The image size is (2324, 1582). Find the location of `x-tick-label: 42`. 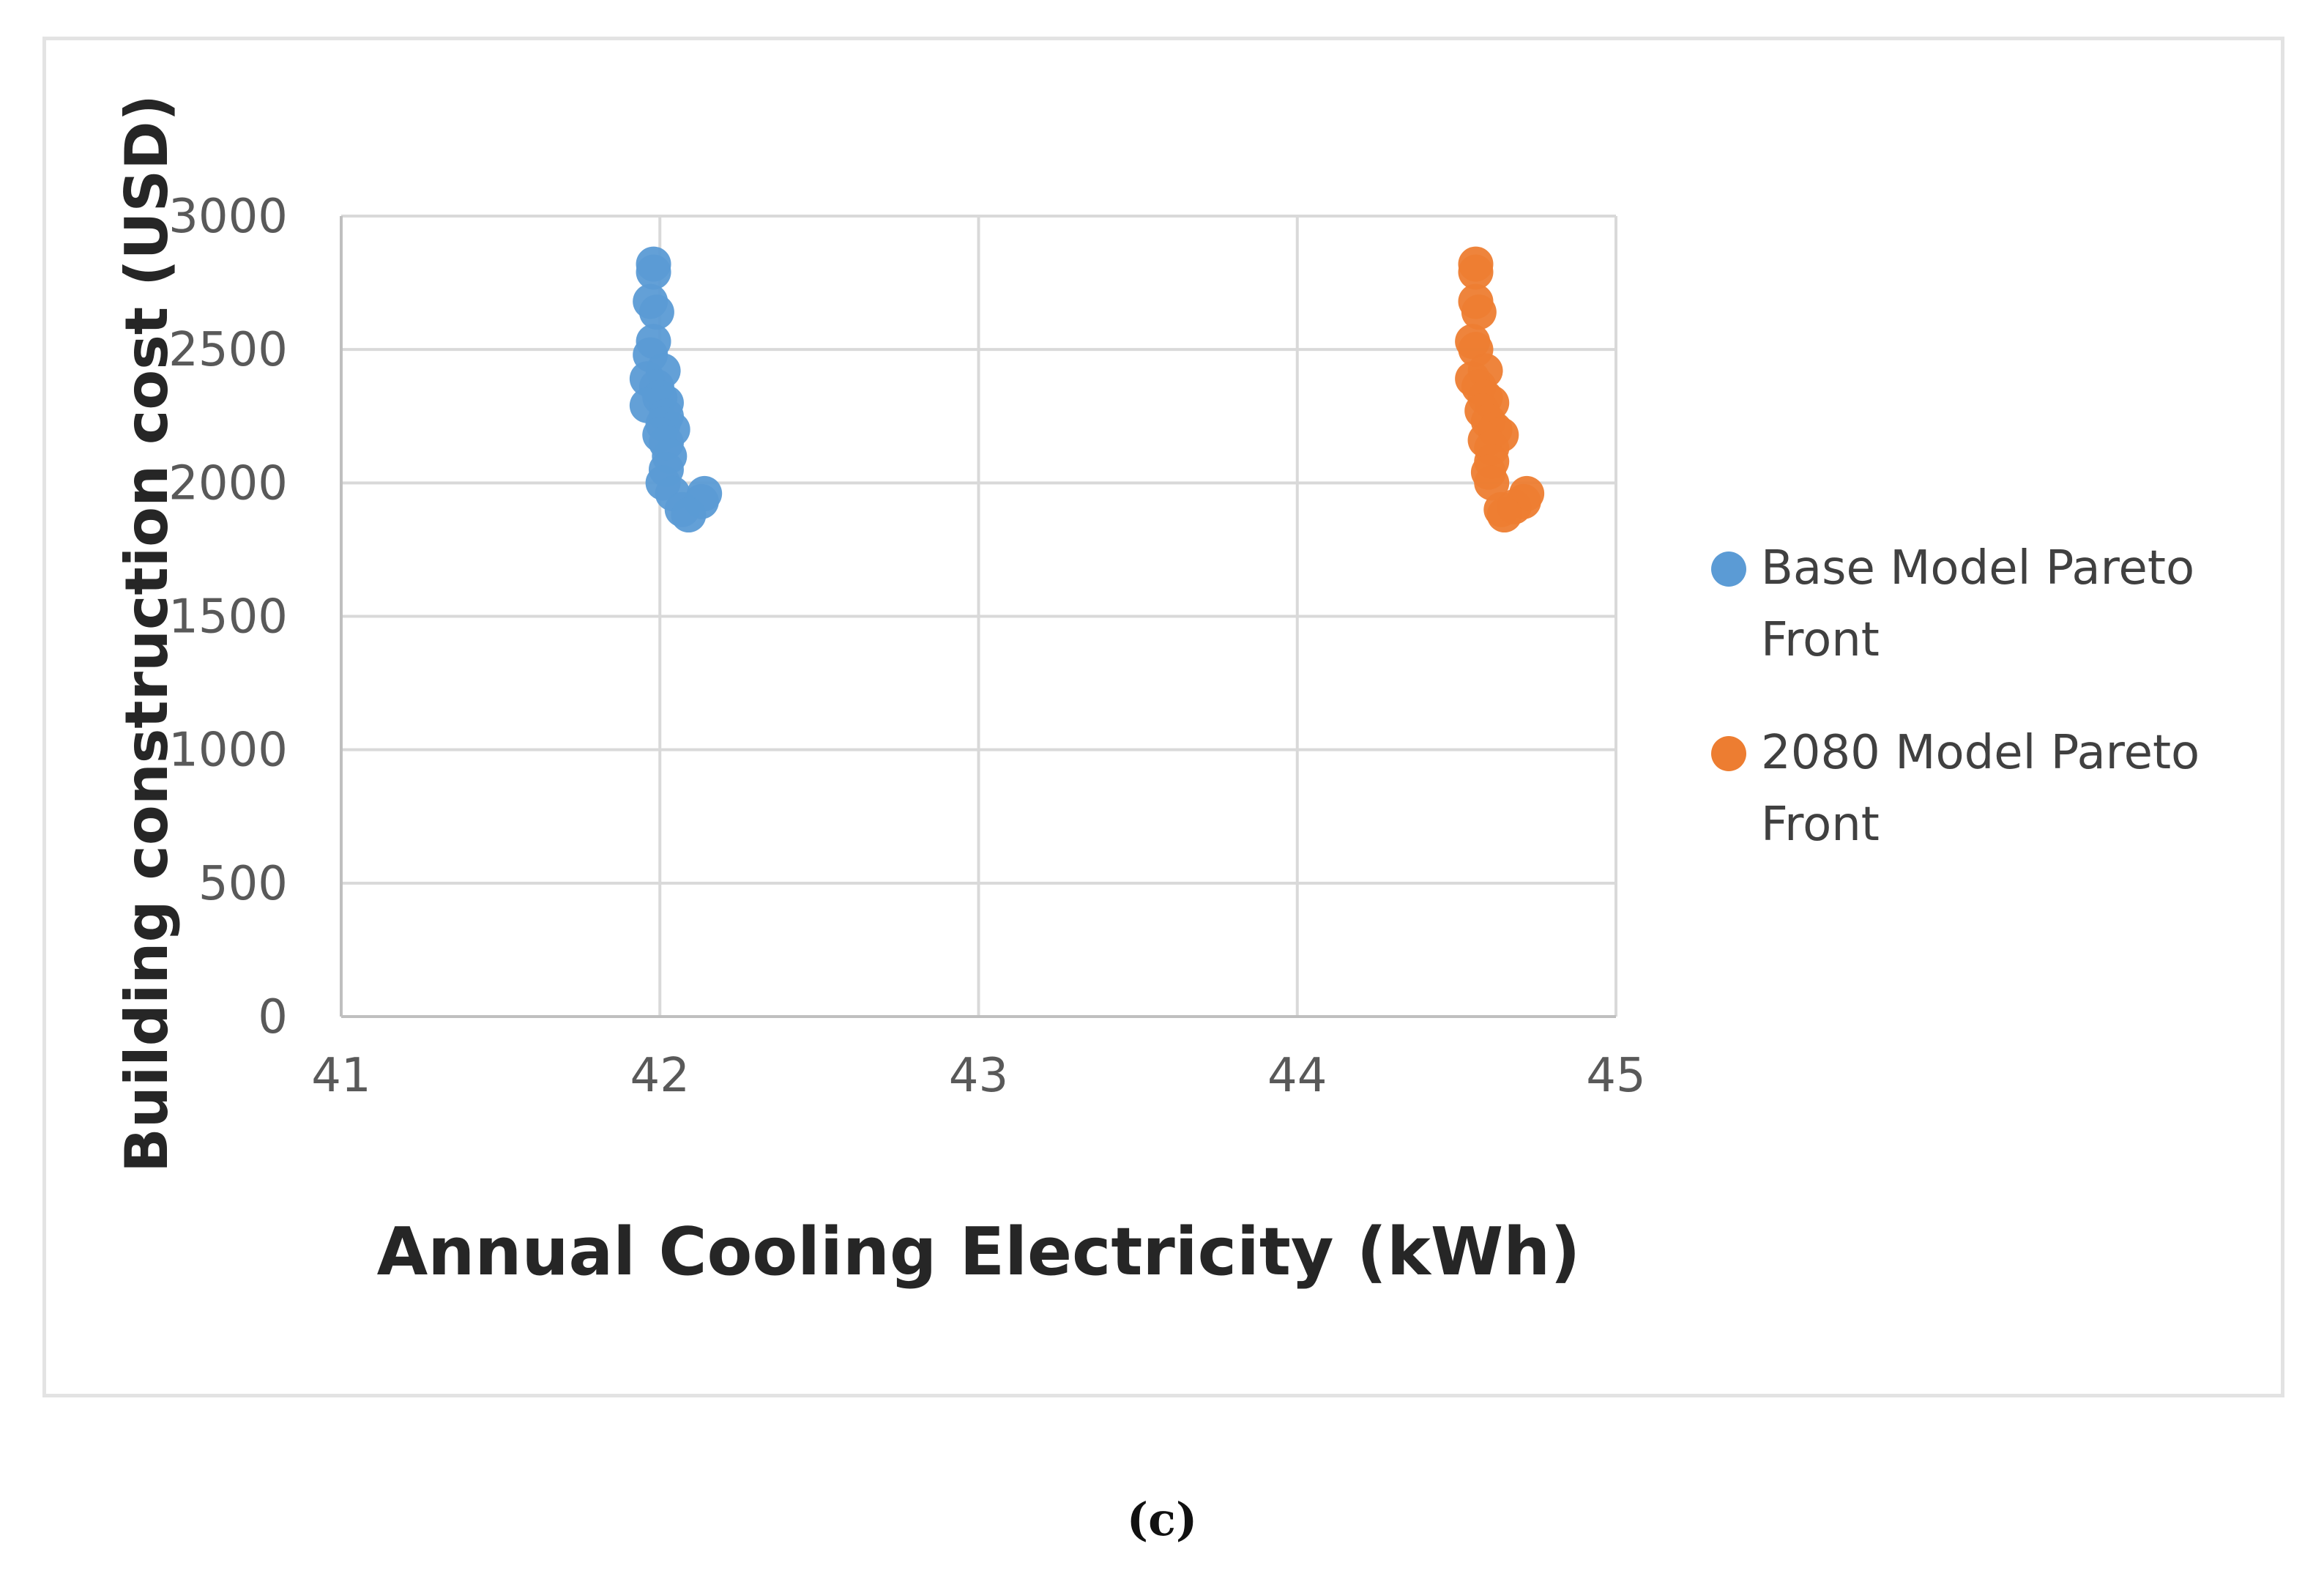

x-tick-label: 42 is located at coordinates (660, 1076).